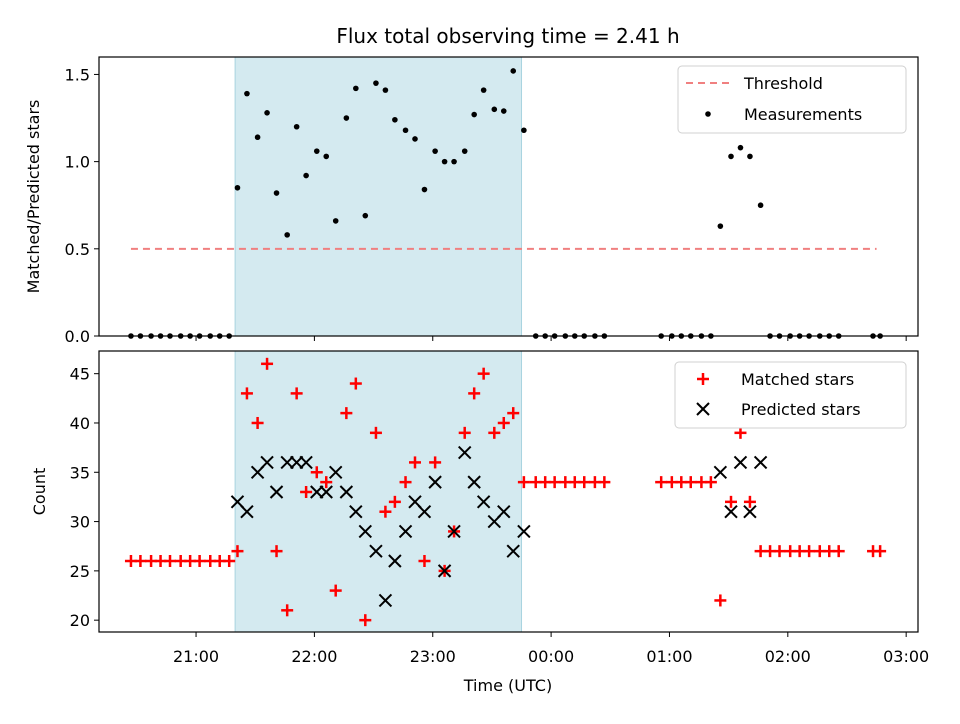 The height and width of the screenshot is (724, 960). Describe the element at coordinates (507, 685) in the screenshot. I see `bottom-x-axis-label: Time (UTC)` at that location.